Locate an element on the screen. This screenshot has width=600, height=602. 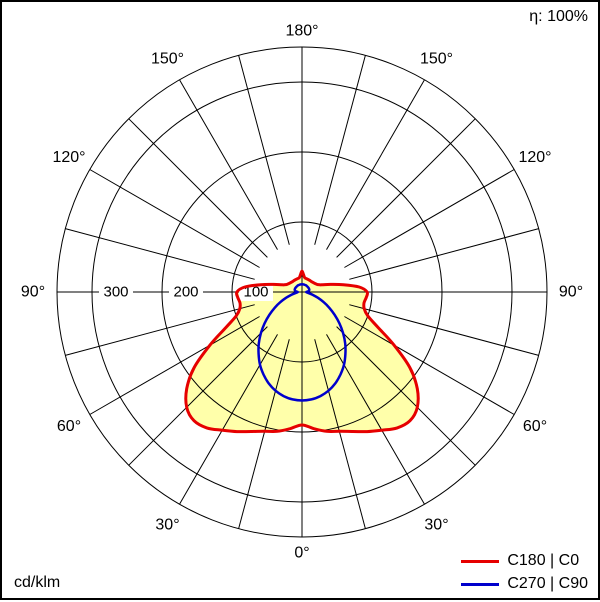
c270-c90-curve is located at coordinates (302, 342).